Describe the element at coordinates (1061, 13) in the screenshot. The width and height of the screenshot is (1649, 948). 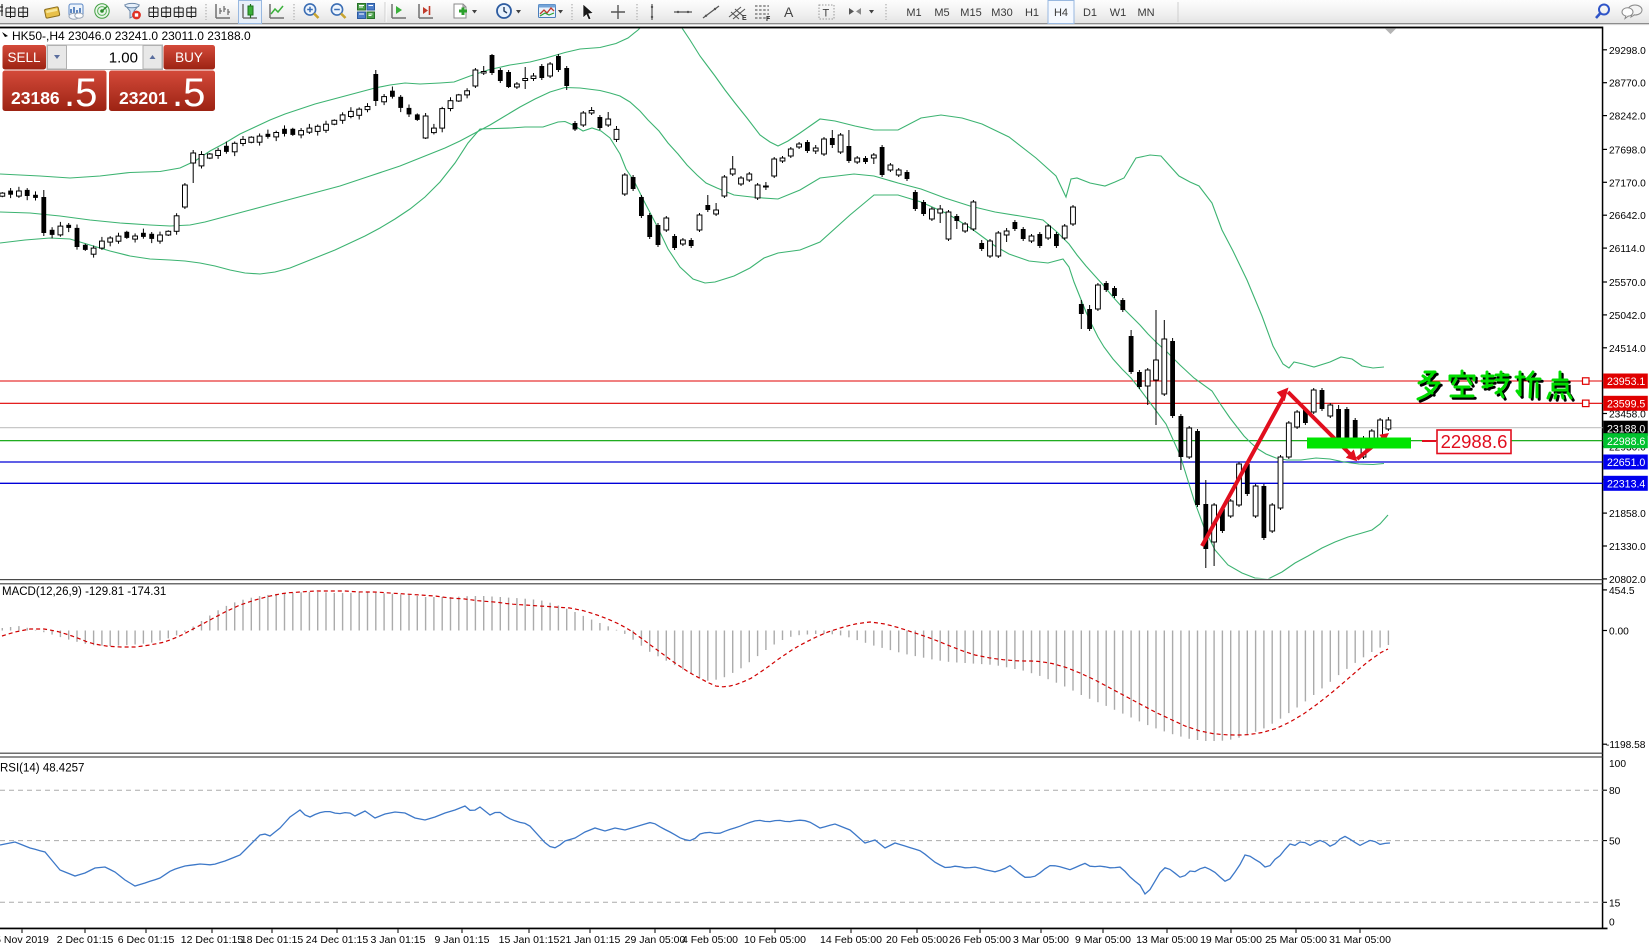
I see `svg-text: H4` at that location.